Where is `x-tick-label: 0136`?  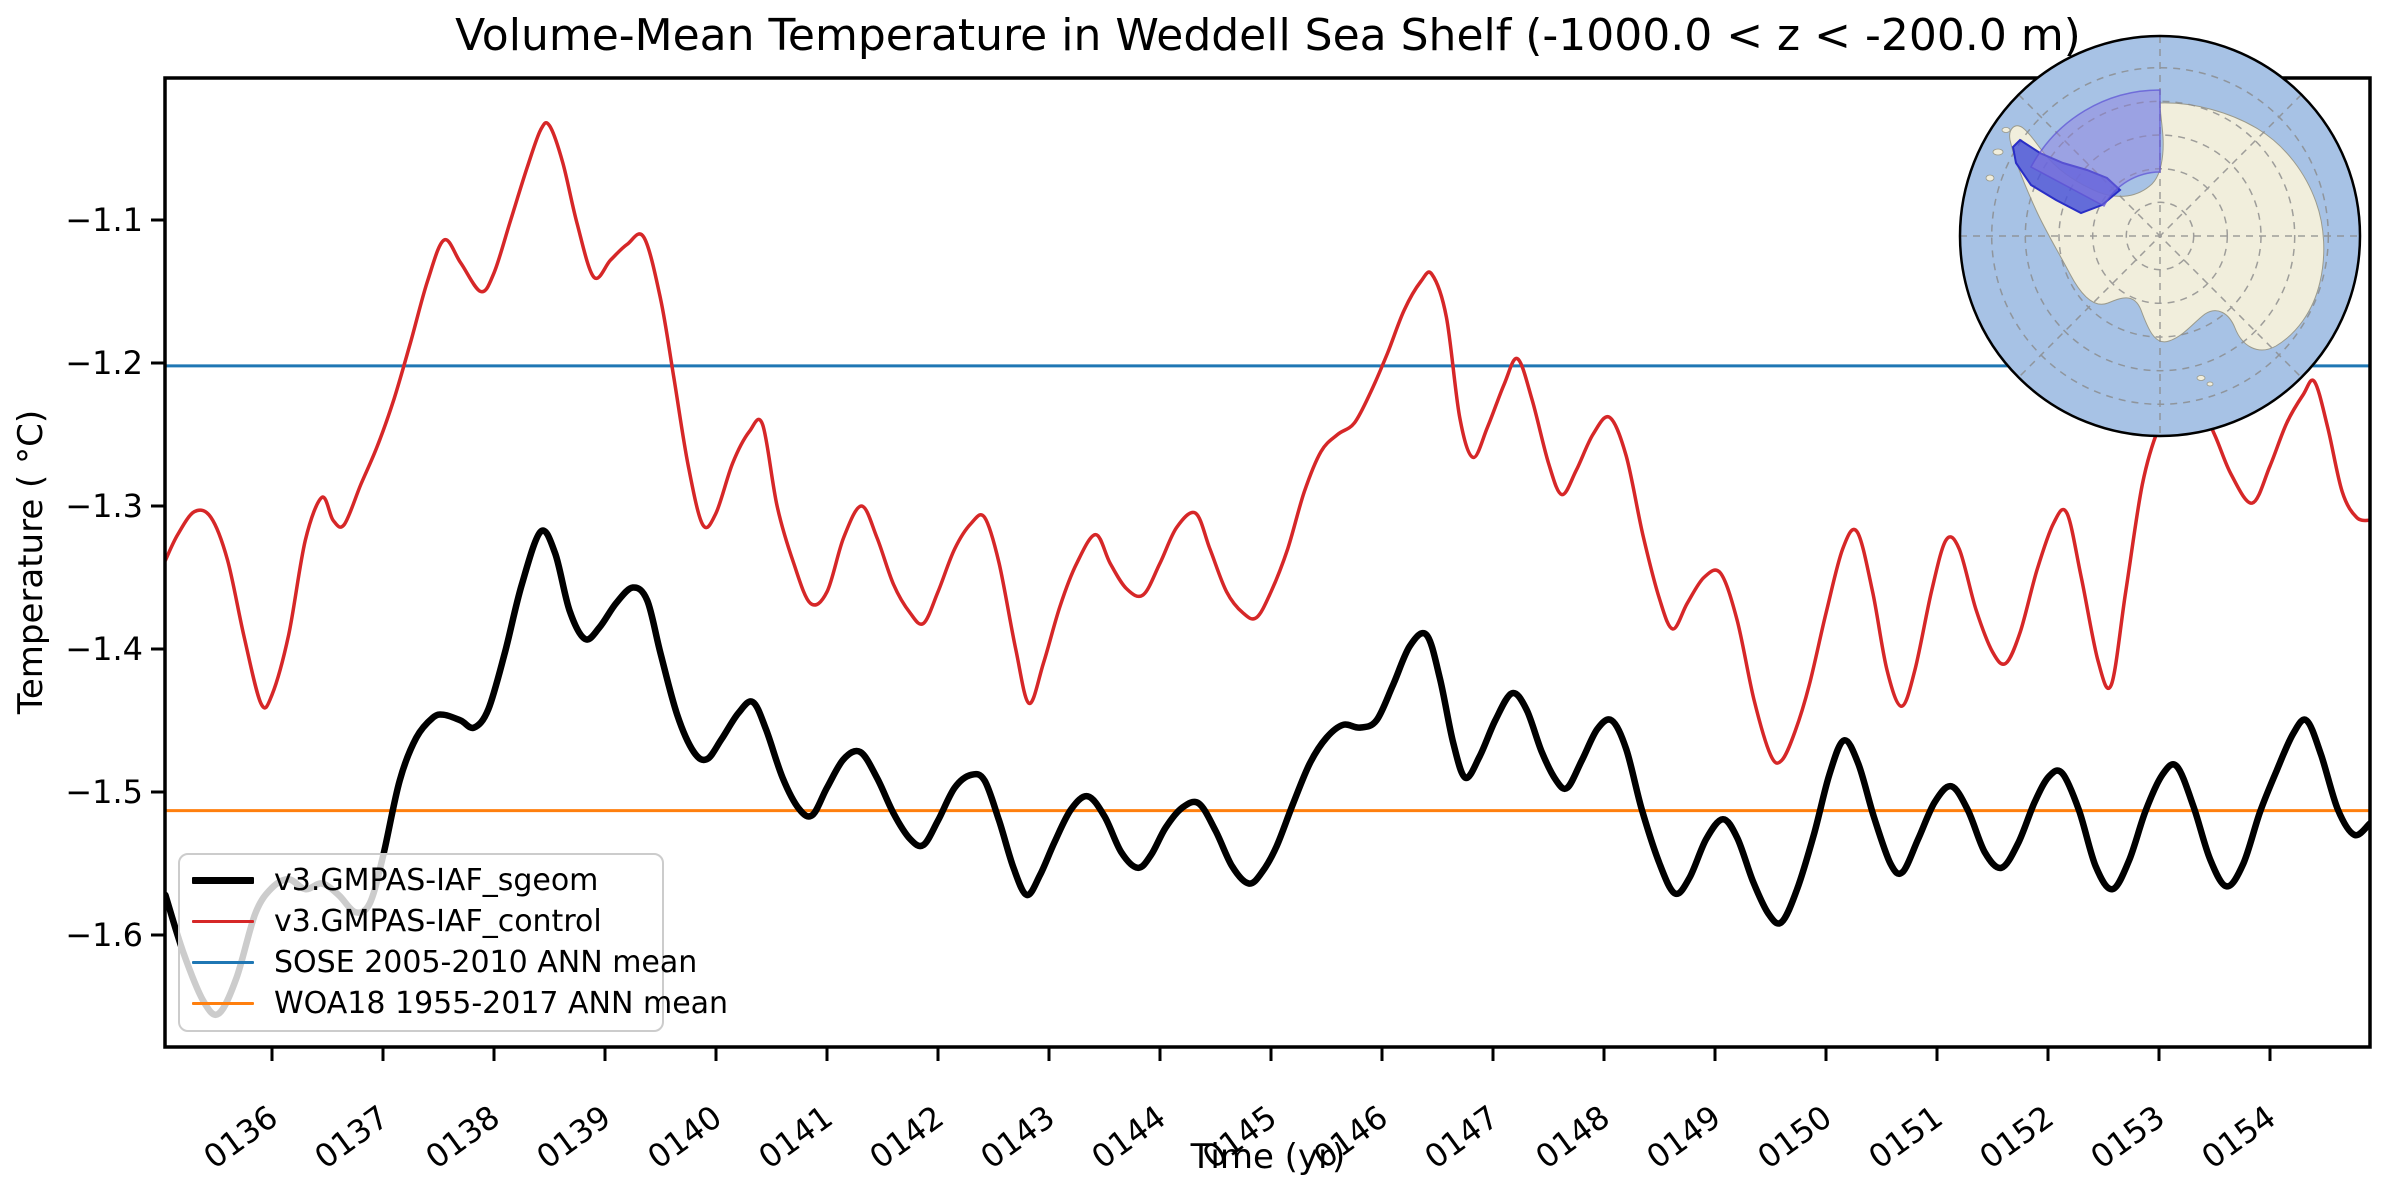
x-tick-label: 0136 is located at coordinates (240, 1137).